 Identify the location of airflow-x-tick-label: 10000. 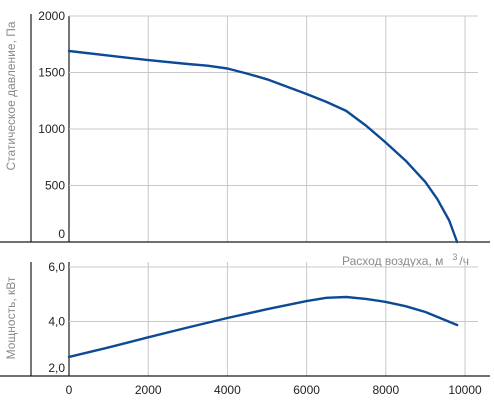
(465, 390).